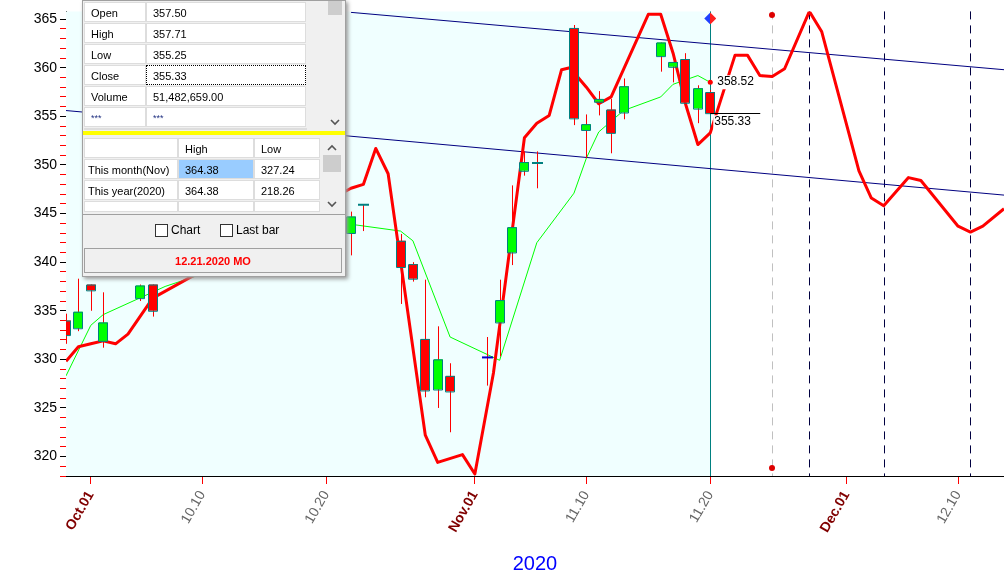 The width and height of the screenshot is (1004, 576). Describe the element at coordinates (287, 169) in the screenshot. I see `annotation: 327.24` at that location.